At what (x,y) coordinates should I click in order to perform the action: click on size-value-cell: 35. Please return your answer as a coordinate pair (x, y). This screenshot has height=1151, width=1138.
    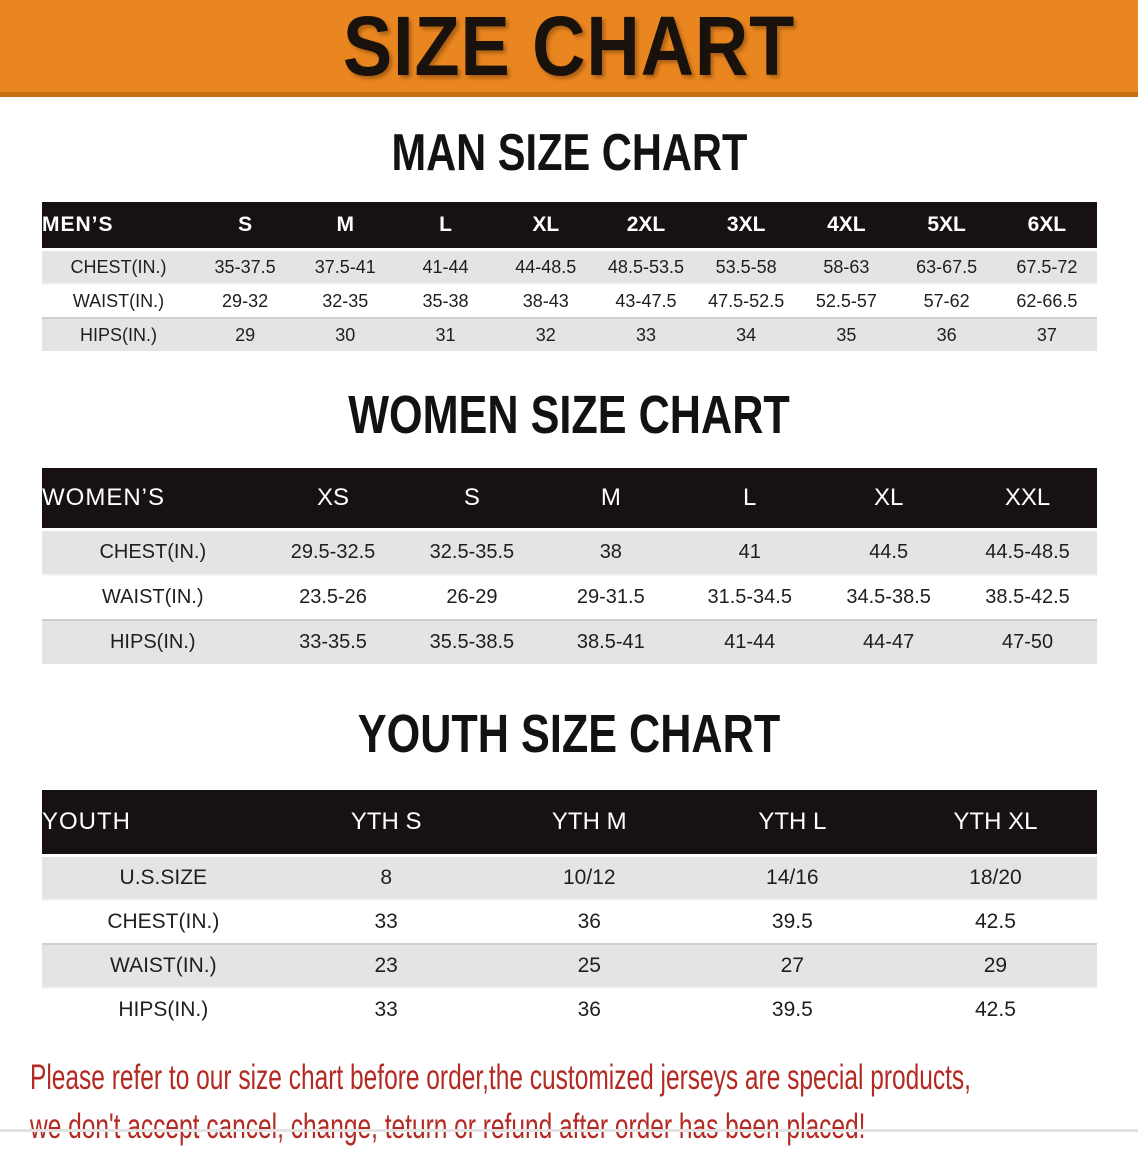
    Looking at the image, I should click on (846, 334).